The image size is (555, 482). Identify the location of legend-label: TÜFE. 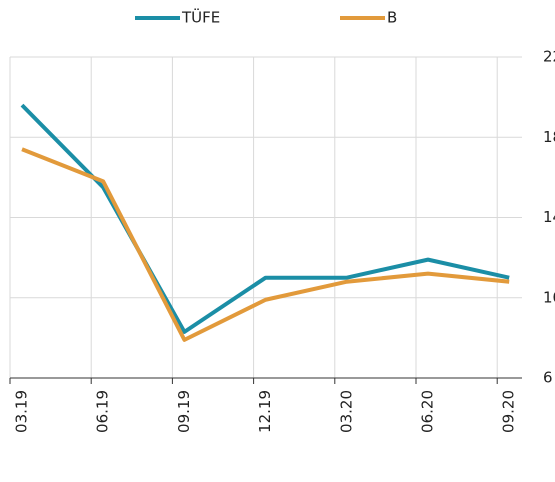
(200, 17).